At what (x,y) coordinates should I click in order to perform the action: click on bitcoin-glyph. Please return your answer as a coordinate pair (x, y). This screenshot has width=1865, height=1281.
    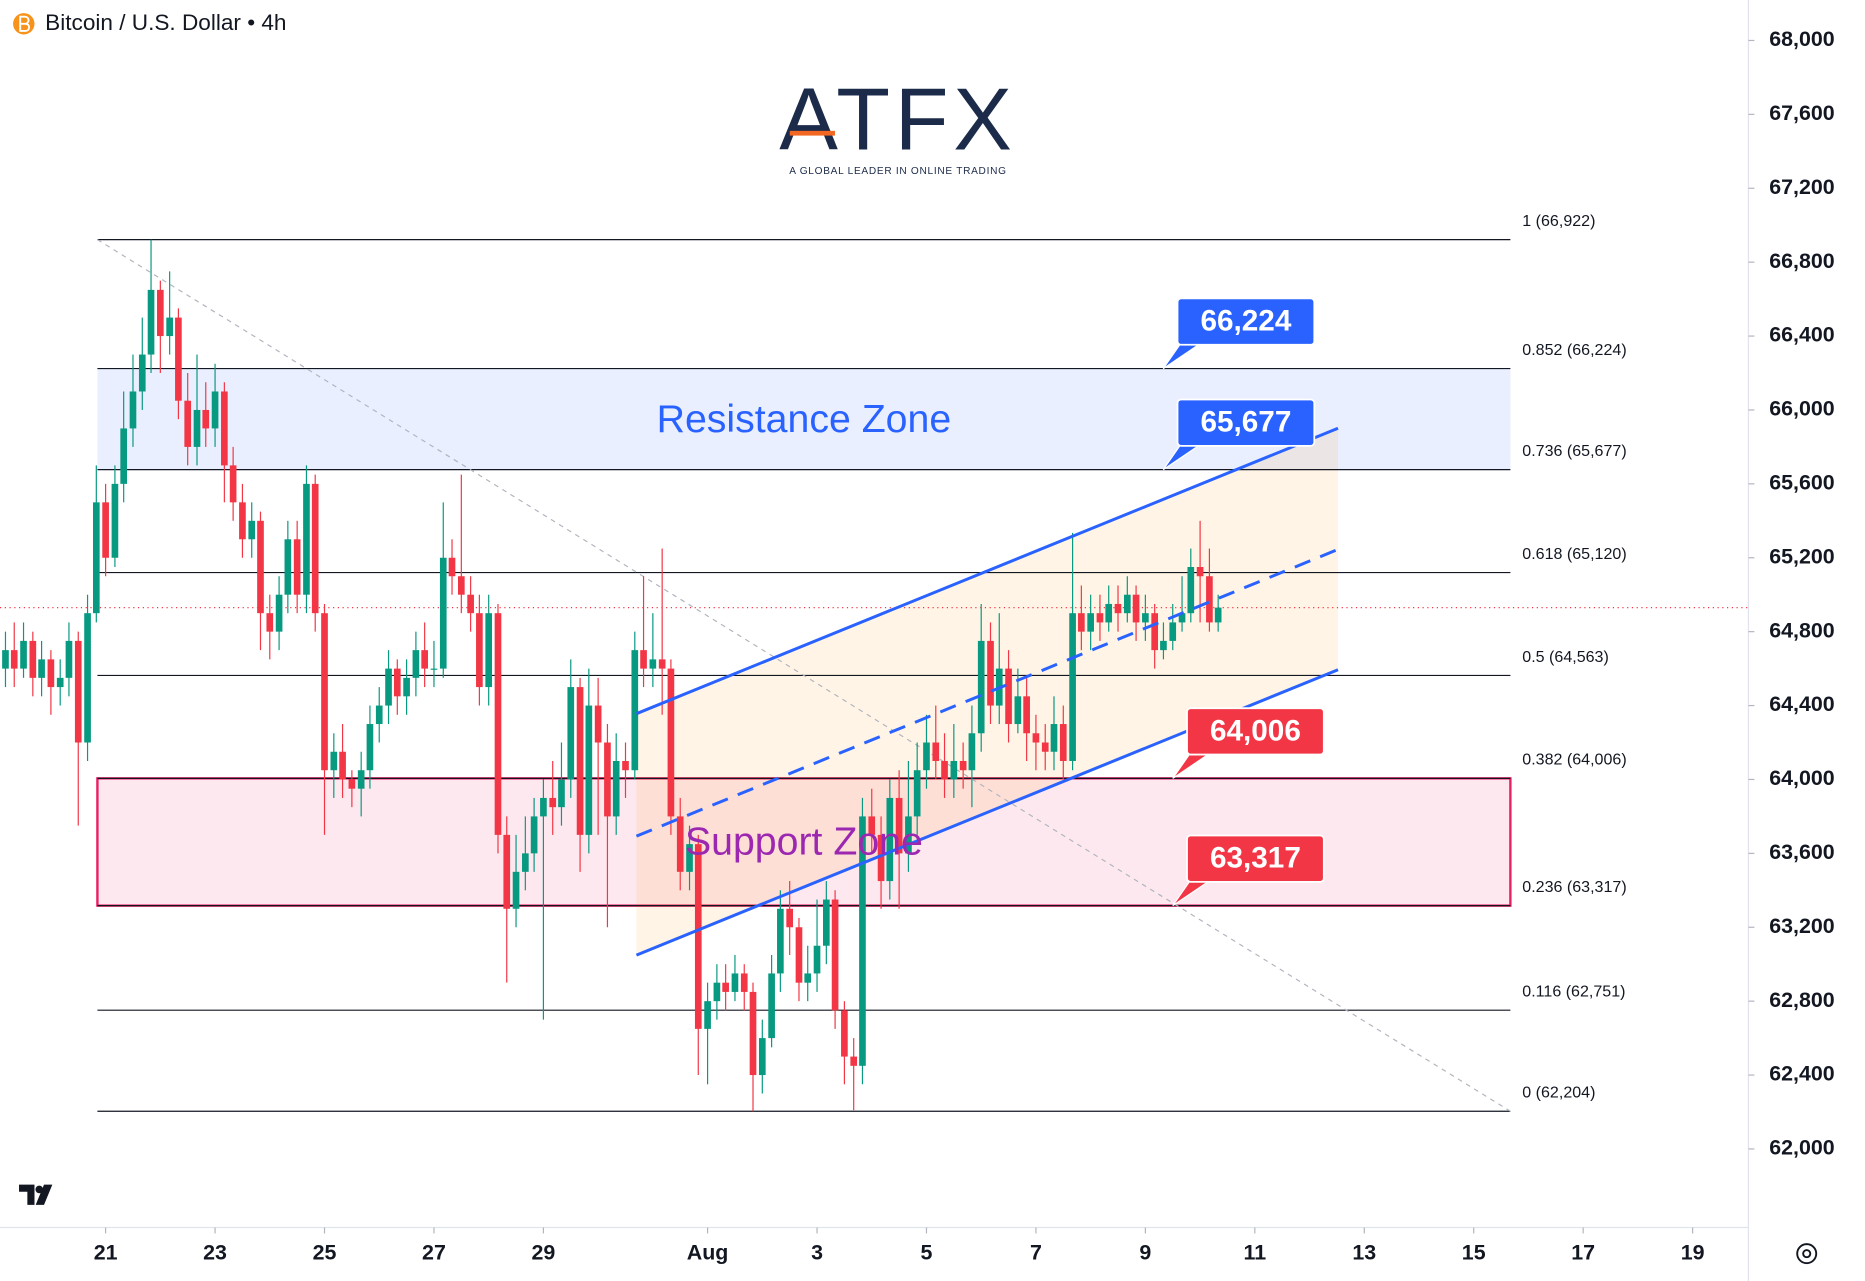
    Looking at the image, I should click on (25, 23).